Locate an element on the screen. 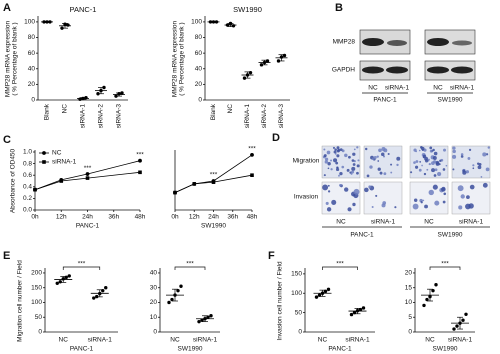 This screenshot has width=500, height=354. blot-lane-label: siRNA-1 is located at coordinates (397, 88).